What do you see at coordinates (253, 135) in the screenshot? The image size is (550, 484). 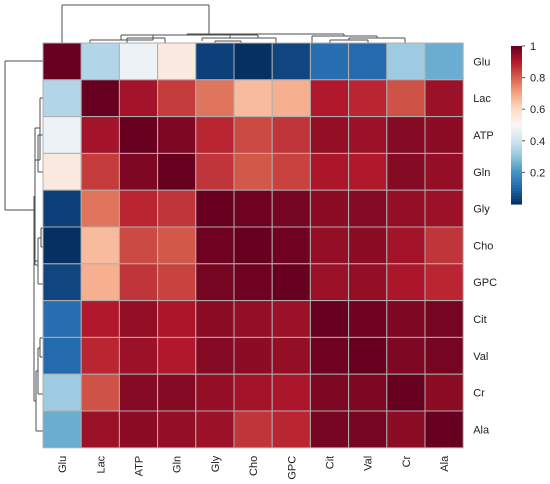 I see `heatmap-cell-atp-cho` at bounding box center [253, 135].